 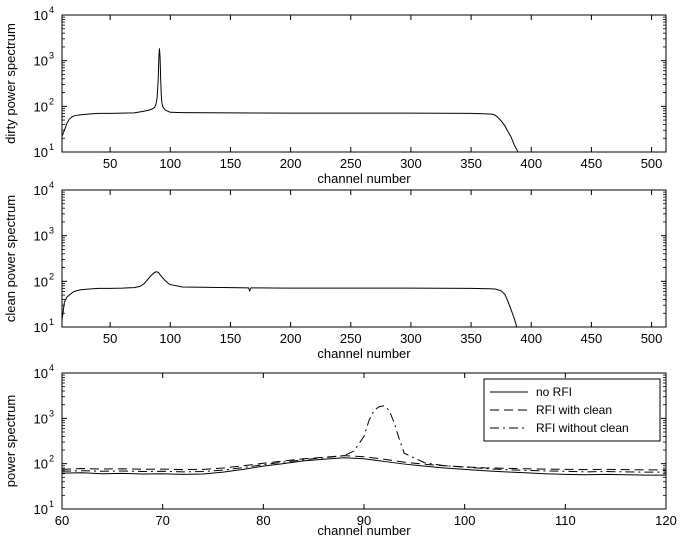 I want to click on x-tick-label: 110, so click(x=565, y=520).